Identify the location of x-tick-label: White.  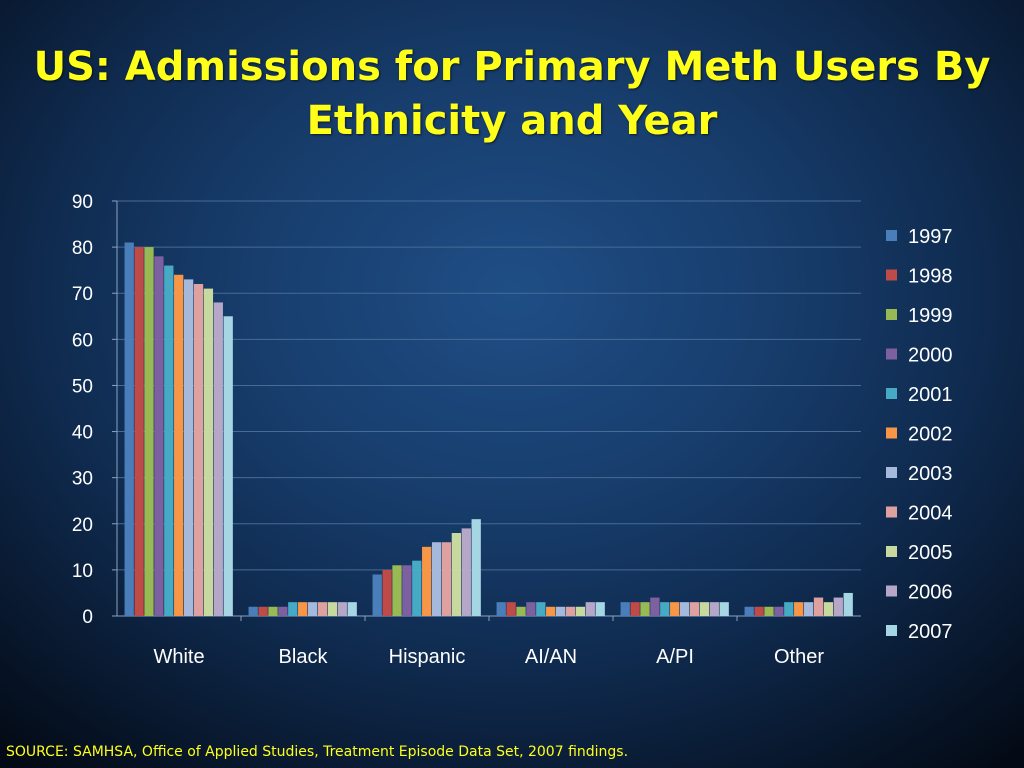
(178, 657).